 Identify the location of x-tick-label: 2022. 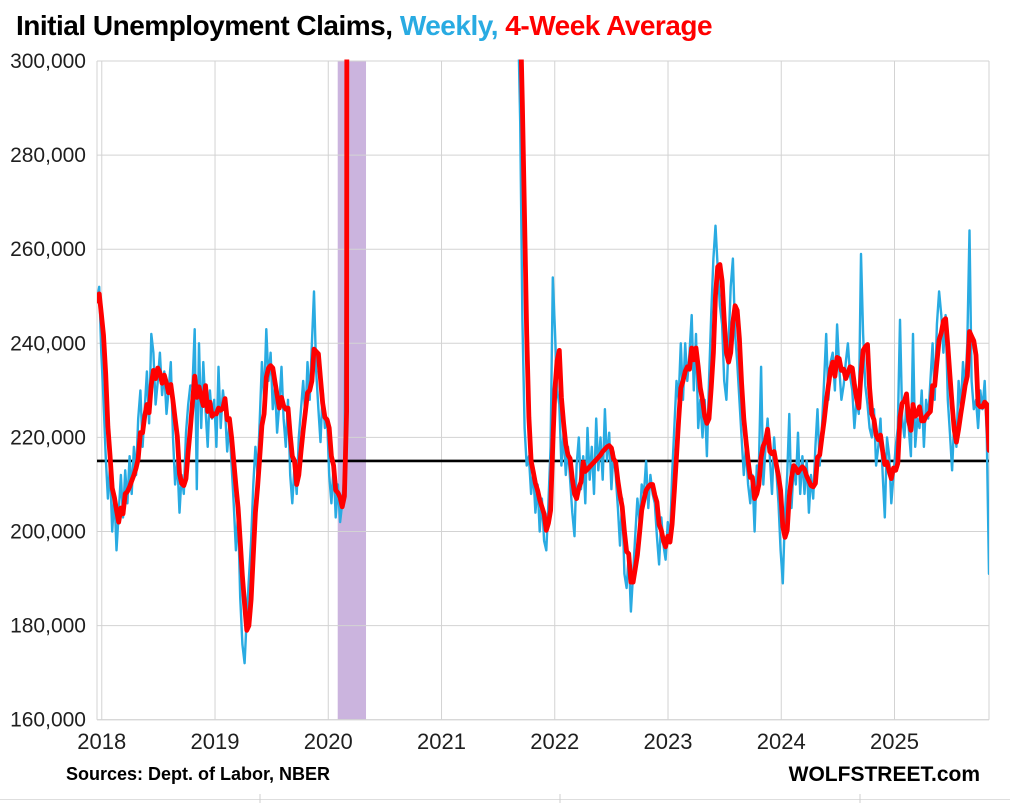
(554, 741).